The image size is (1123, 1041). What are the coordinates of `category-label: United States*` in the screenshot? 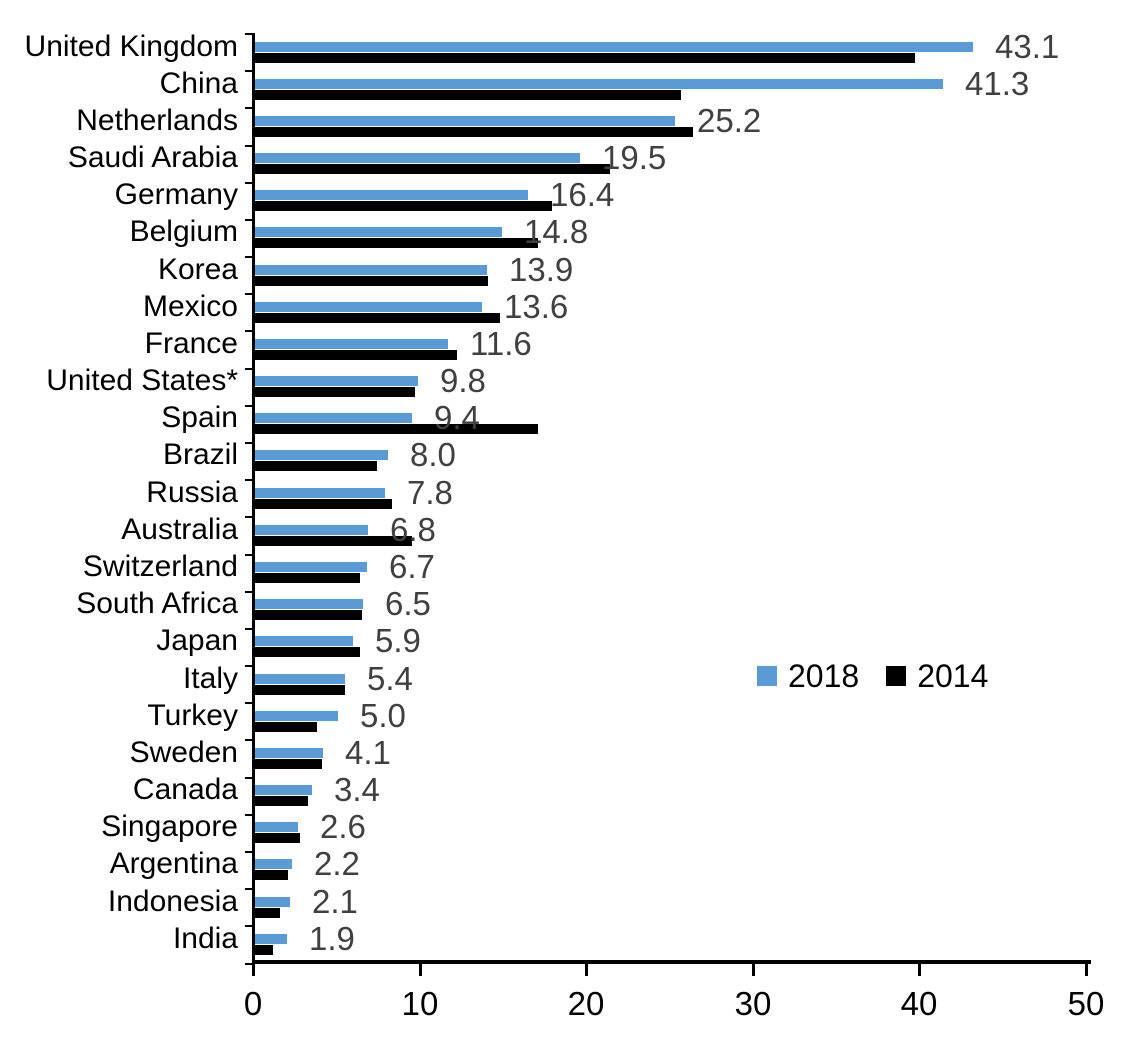 It's located at (142, 381).